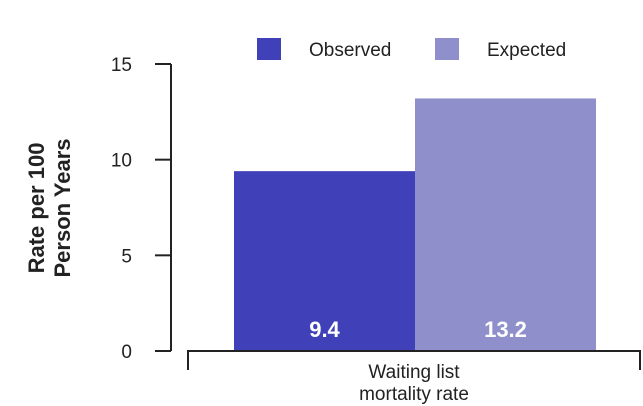  Describe the element at coordinates (36, 208) in the screenshot. I see `y-axis-label-line-1: Rate per 100` at that location.